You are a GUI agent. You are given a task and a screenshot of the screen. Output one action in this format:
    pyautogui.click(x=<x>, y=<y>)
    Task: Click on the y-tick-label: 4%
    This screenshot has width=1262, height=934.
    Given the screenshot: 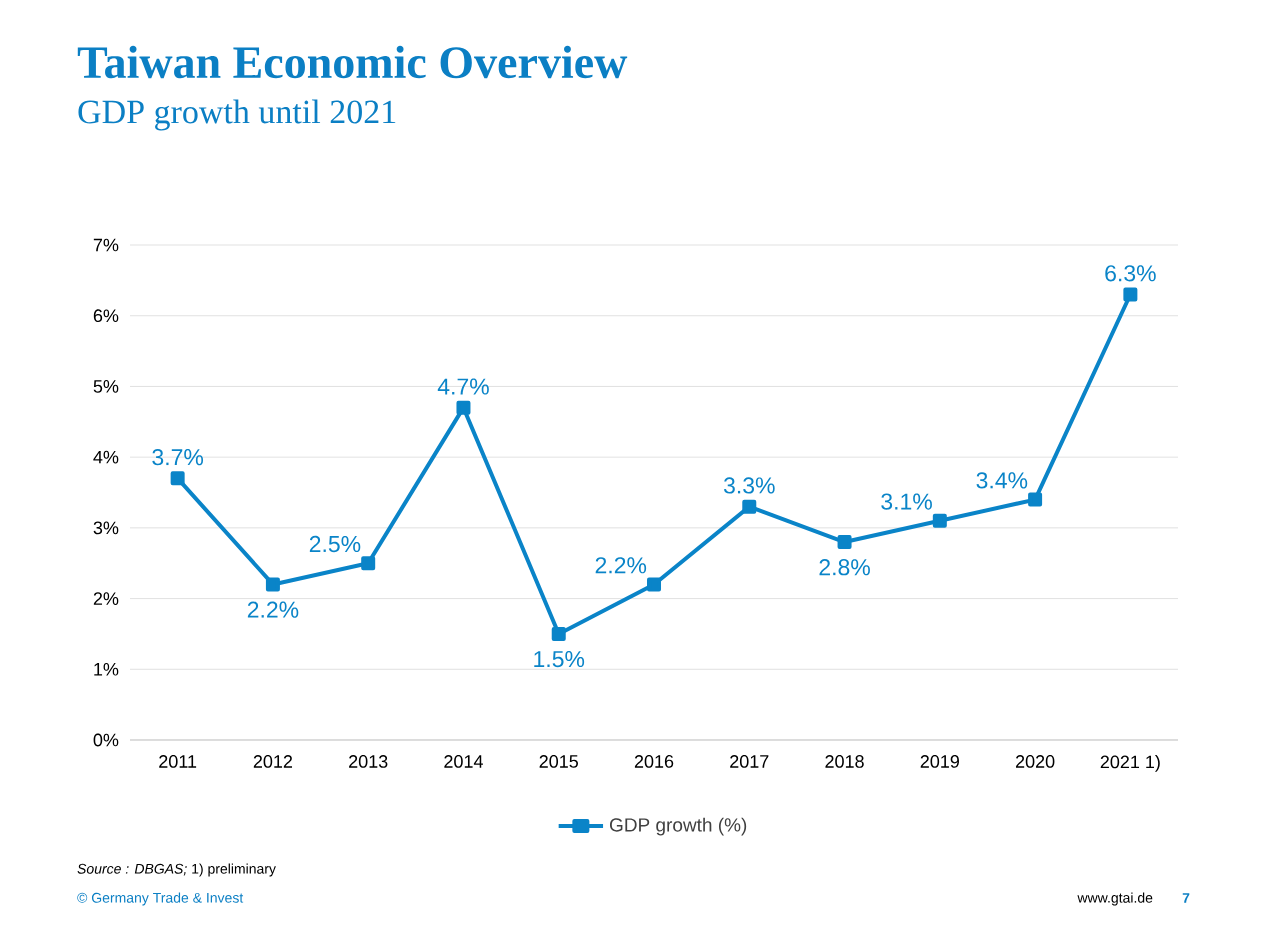 What is the action you would take?
    pyautogui.click(x=106, y=457)
    